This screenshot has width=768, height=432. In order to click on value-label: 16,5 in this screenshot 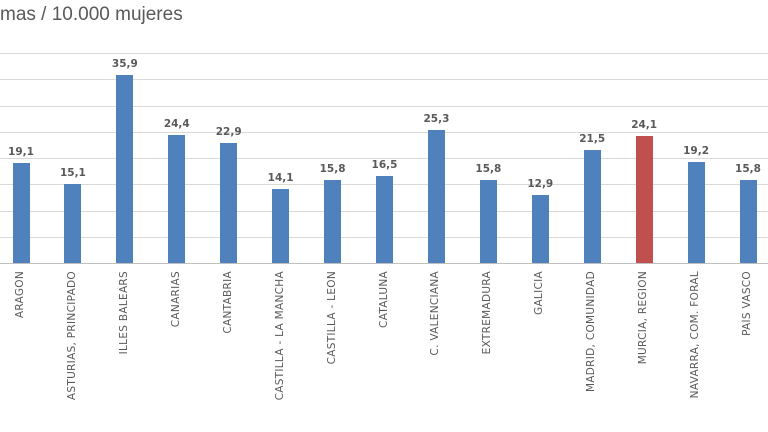, I will do `click(384, 165)`.